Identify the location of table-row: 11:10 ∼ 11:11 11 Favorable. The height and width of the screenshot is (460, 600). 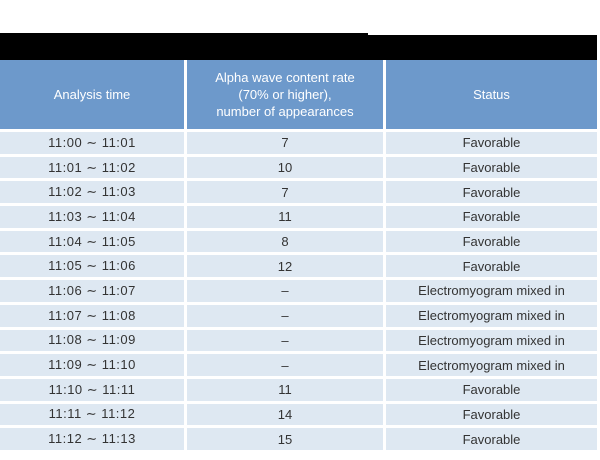
(298, 389).